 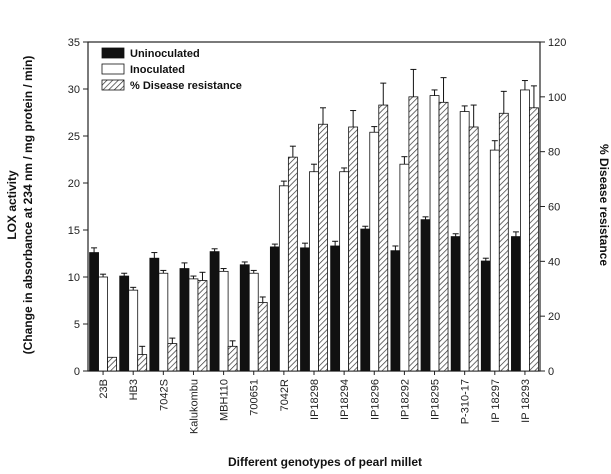 I want to click on legend-label: Inoculated, so click(x=157, y=70).